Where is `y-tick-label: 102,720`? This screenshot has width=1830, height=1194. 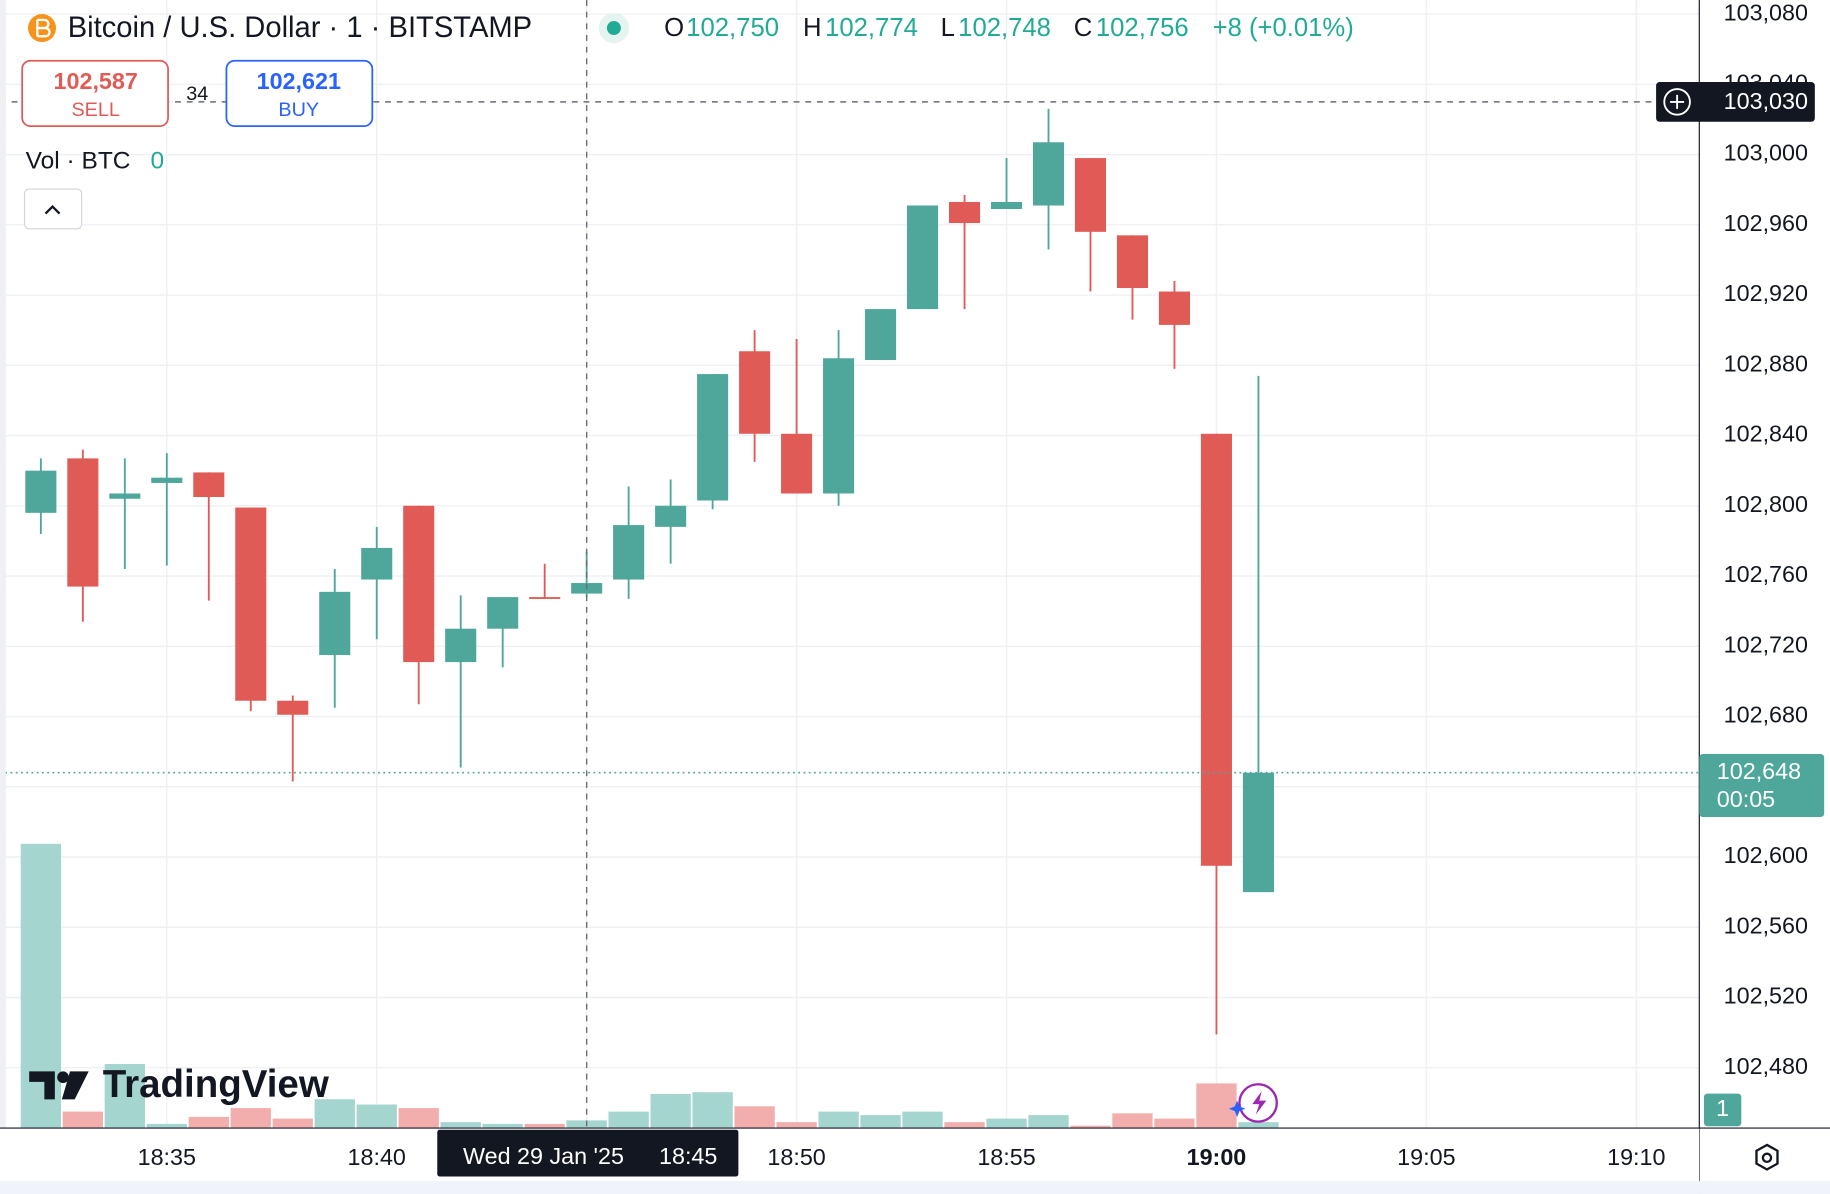
y-tick-label: 102,720 is located at coordinates (1766, 644).